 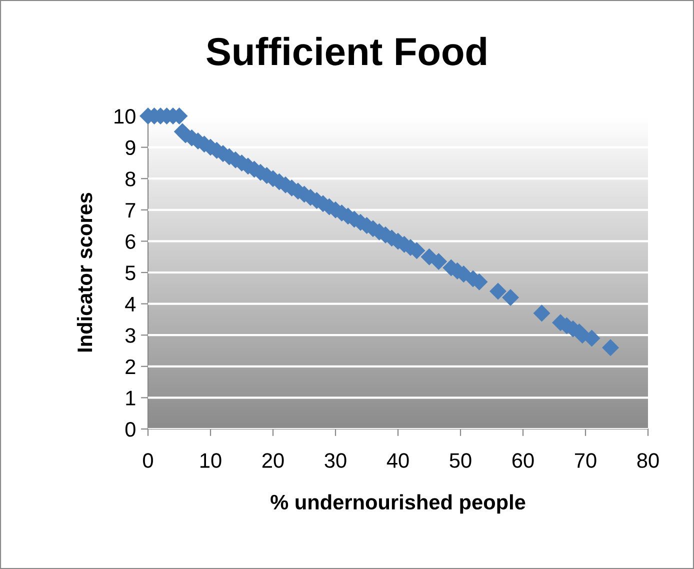 I want to click on x-tick-label: 50, so click(x=461, y=460).